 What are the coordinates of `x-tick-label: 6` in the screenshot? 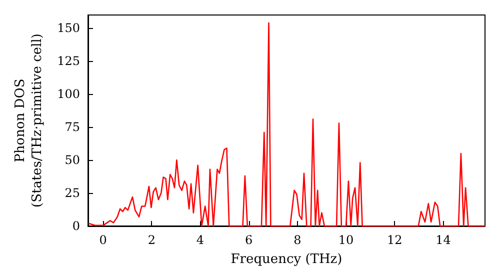 It's located at (249, 240).